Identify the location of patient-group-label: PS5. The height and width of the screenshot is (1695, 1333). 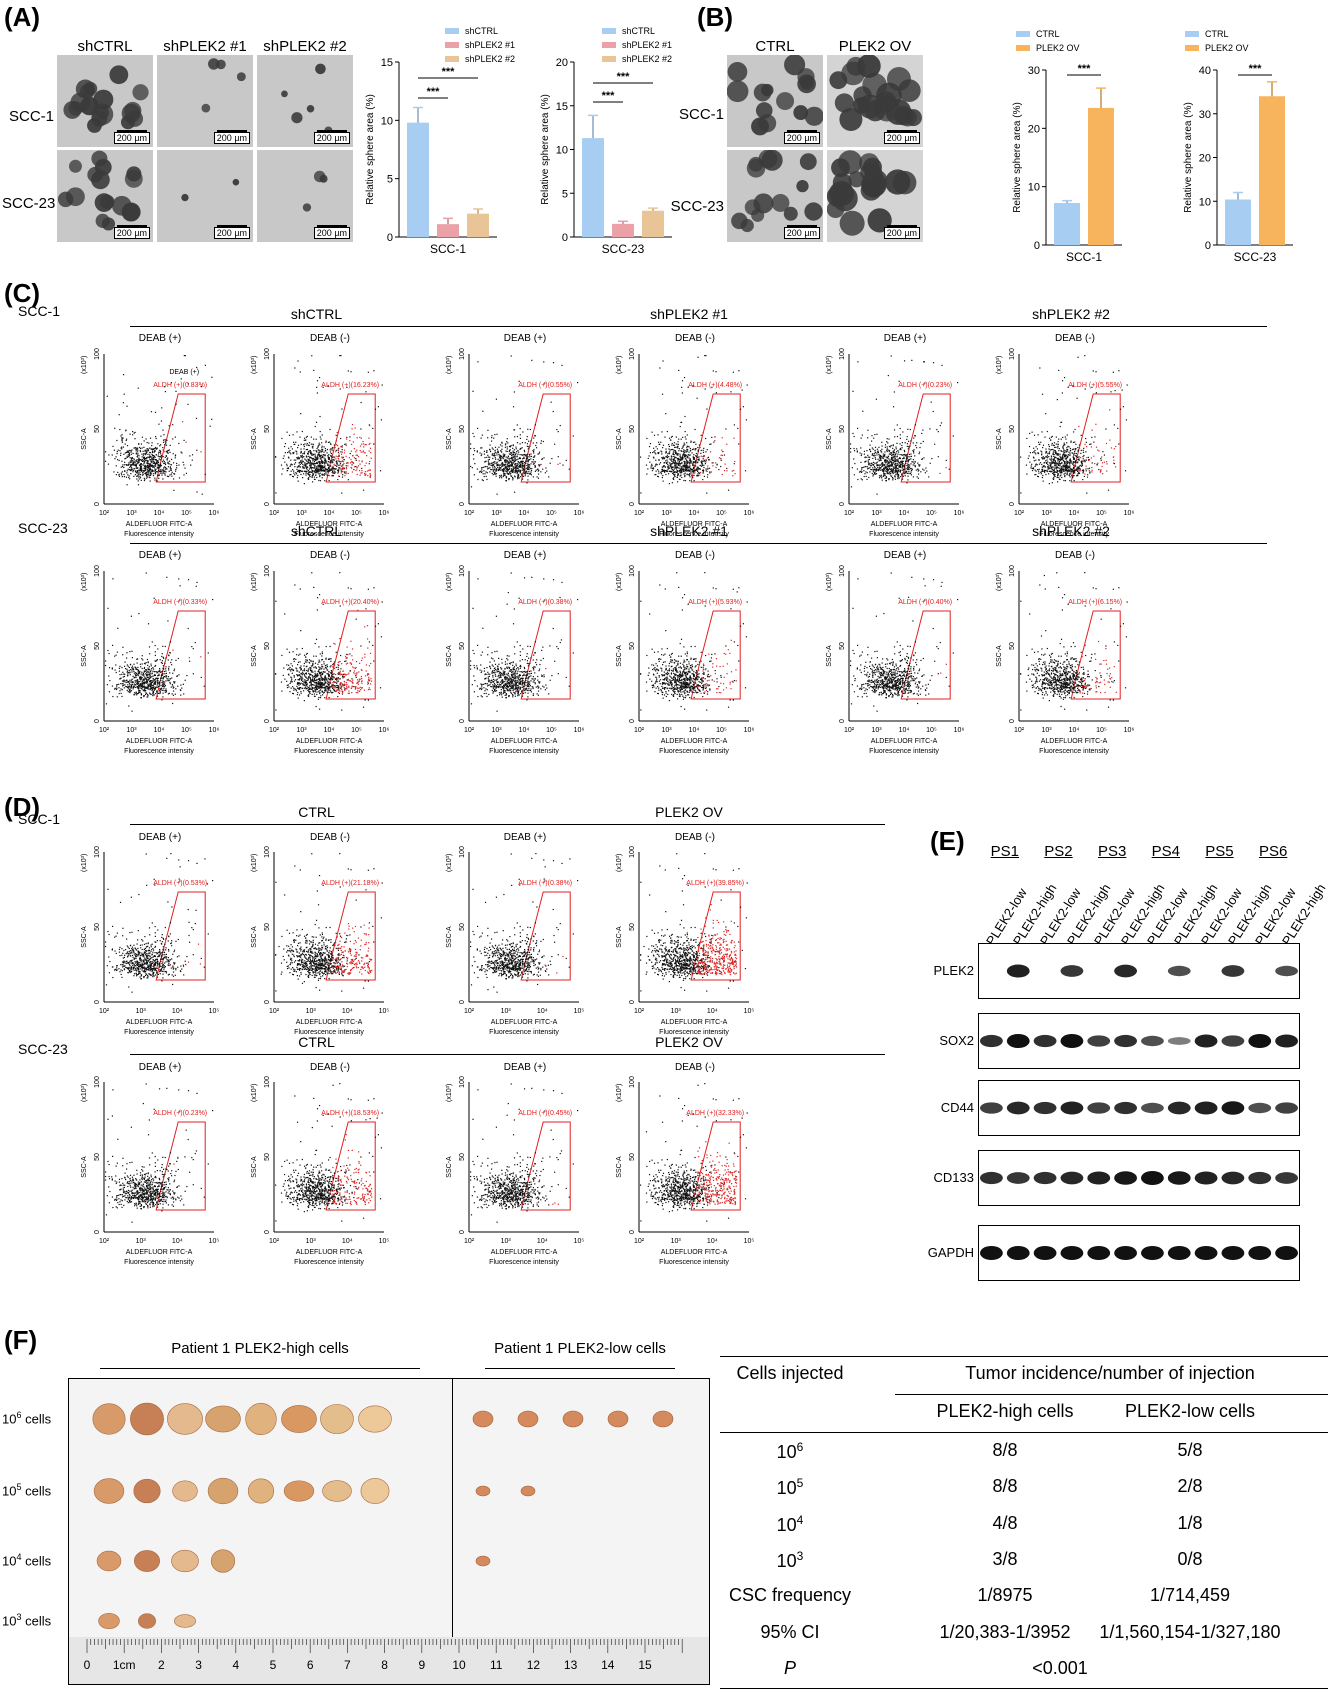
(1219, 851).